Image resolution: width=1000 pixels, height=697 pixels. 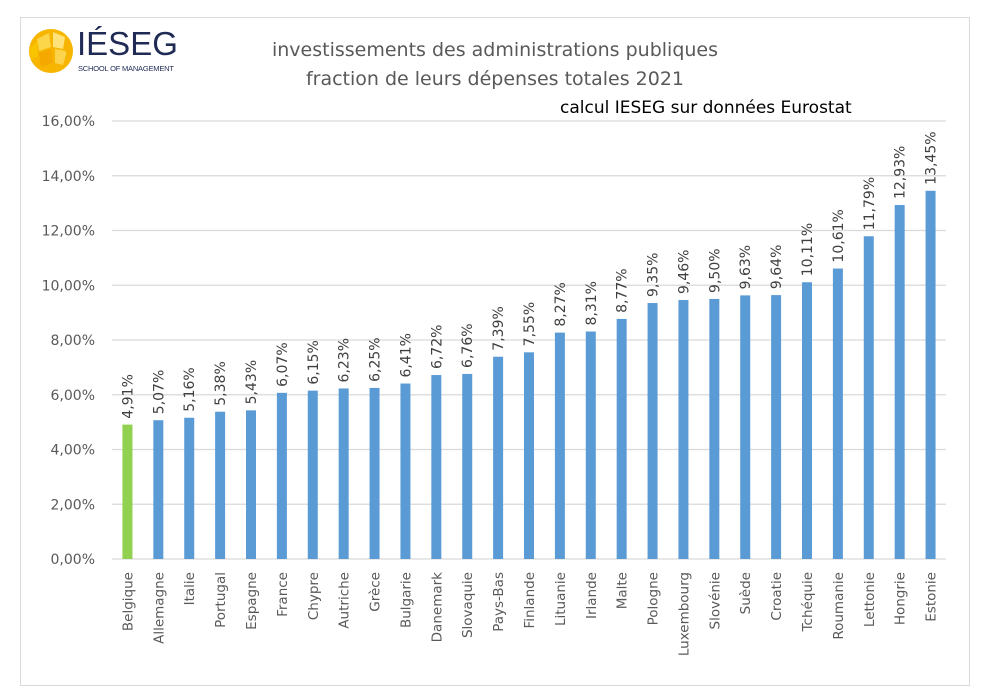 What do you see at coordinates (807, 420) in the screenshot?
I see `bar-tchéquie` at bounding box center [807, 420].